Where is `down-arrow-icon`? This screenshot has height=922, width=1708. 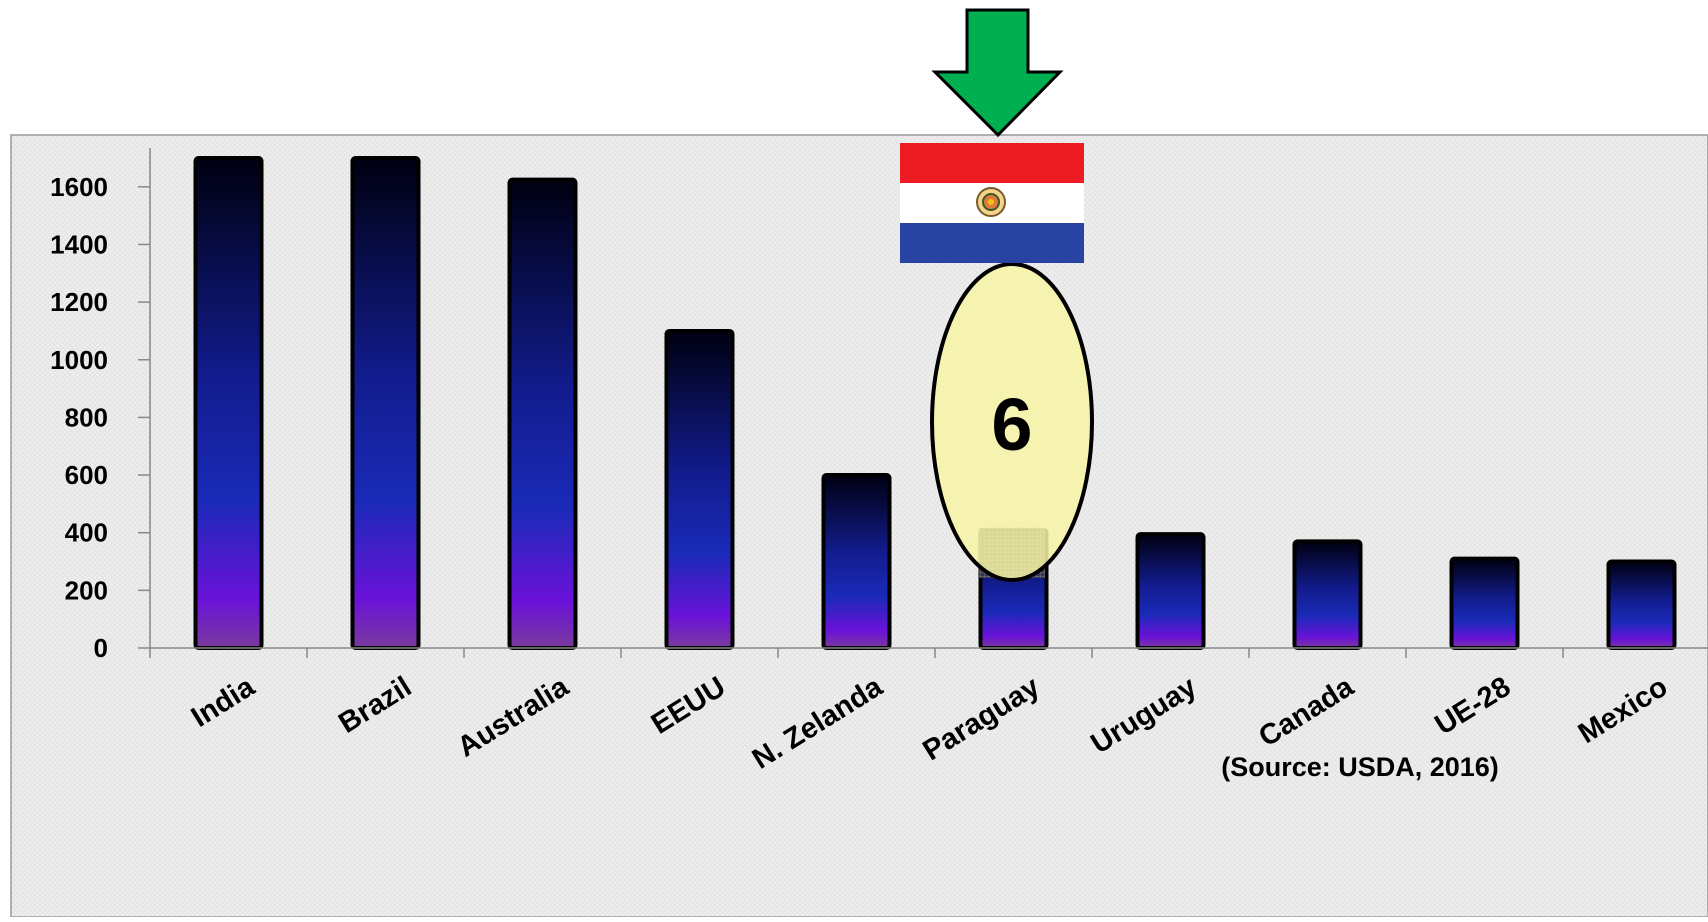
down-arrow-icon is located at coordinates (997, 73).